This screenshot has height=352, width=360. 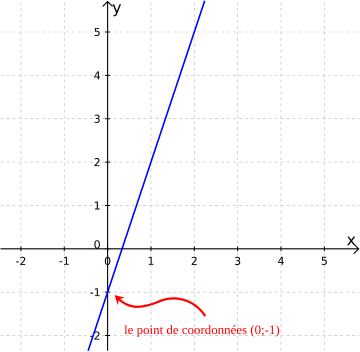 I want to click on x-tick-label: 3, so click(x=237, y=261).